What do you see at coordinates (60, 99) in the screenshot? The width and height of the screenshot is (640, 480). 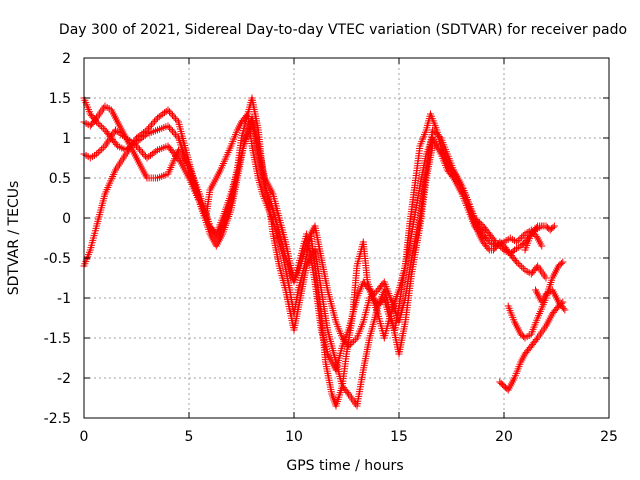 I see `y-tick-label: 1.5` at bounding box center [60, 99].